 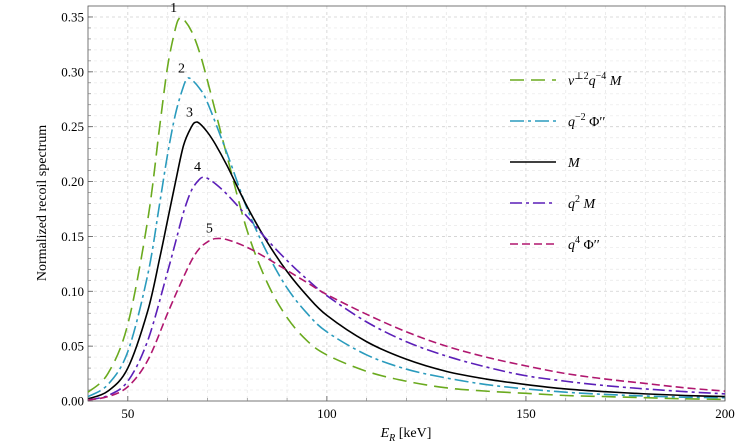 What do you see at coordinates (584, 244) in the screenshot?
I see `legend-label: q4 Φ′′` at bounding box center [584, 244].